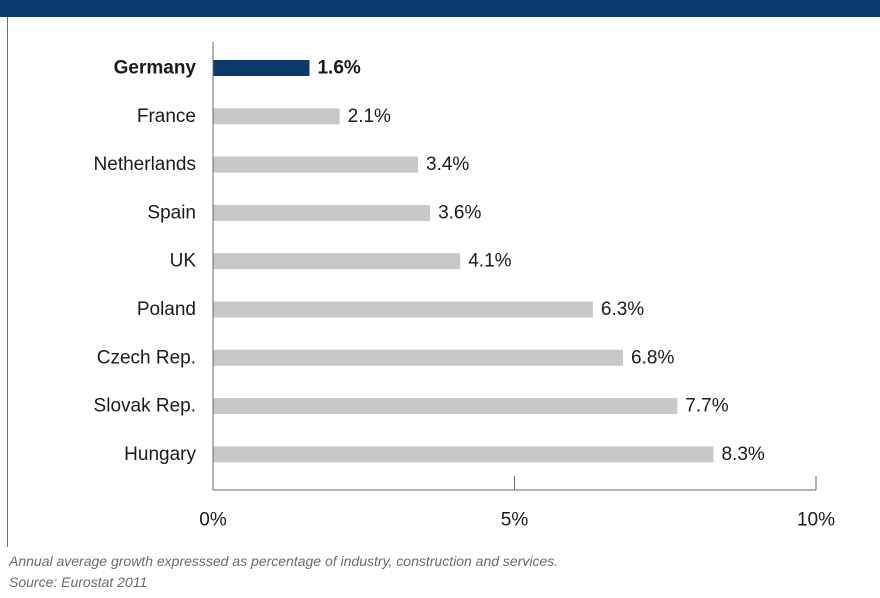 Image resolution: width=880 pixels, height=598 pixels. What do you see at coordinates (447, 164) in the screenshot?
I see `value-label-netherlands: 3.4%` at bounding box center [447, 164].